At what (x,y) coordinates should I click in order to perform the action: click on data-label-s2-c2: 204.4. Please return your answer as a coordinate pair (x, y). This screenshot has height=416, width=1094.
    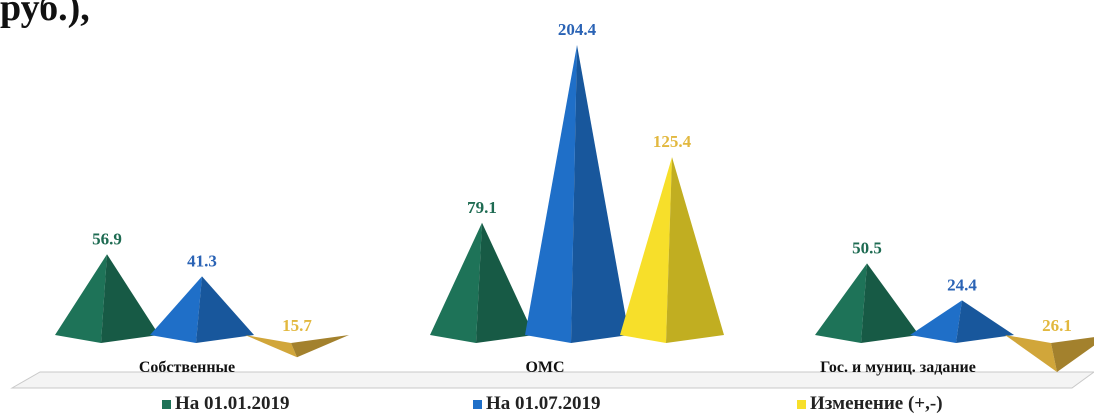
    Looking at the image, I should click on (577, 29).